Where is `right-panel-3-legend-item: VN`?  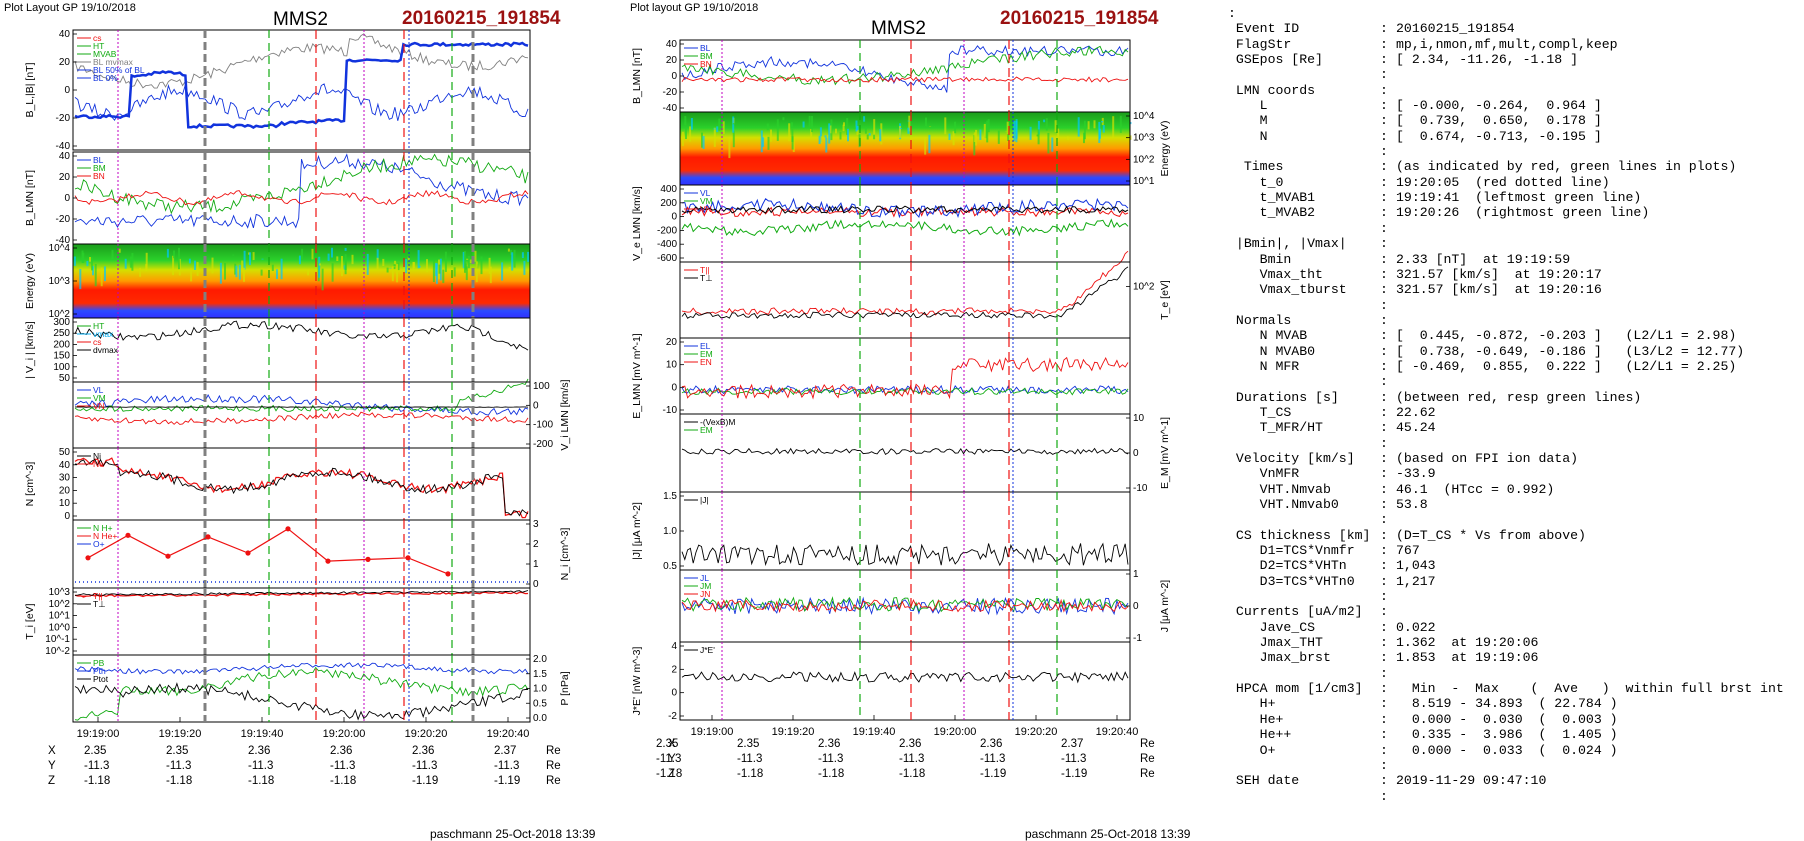 right-panel-3-legend-item: VN is located at coordinates (706, 209).